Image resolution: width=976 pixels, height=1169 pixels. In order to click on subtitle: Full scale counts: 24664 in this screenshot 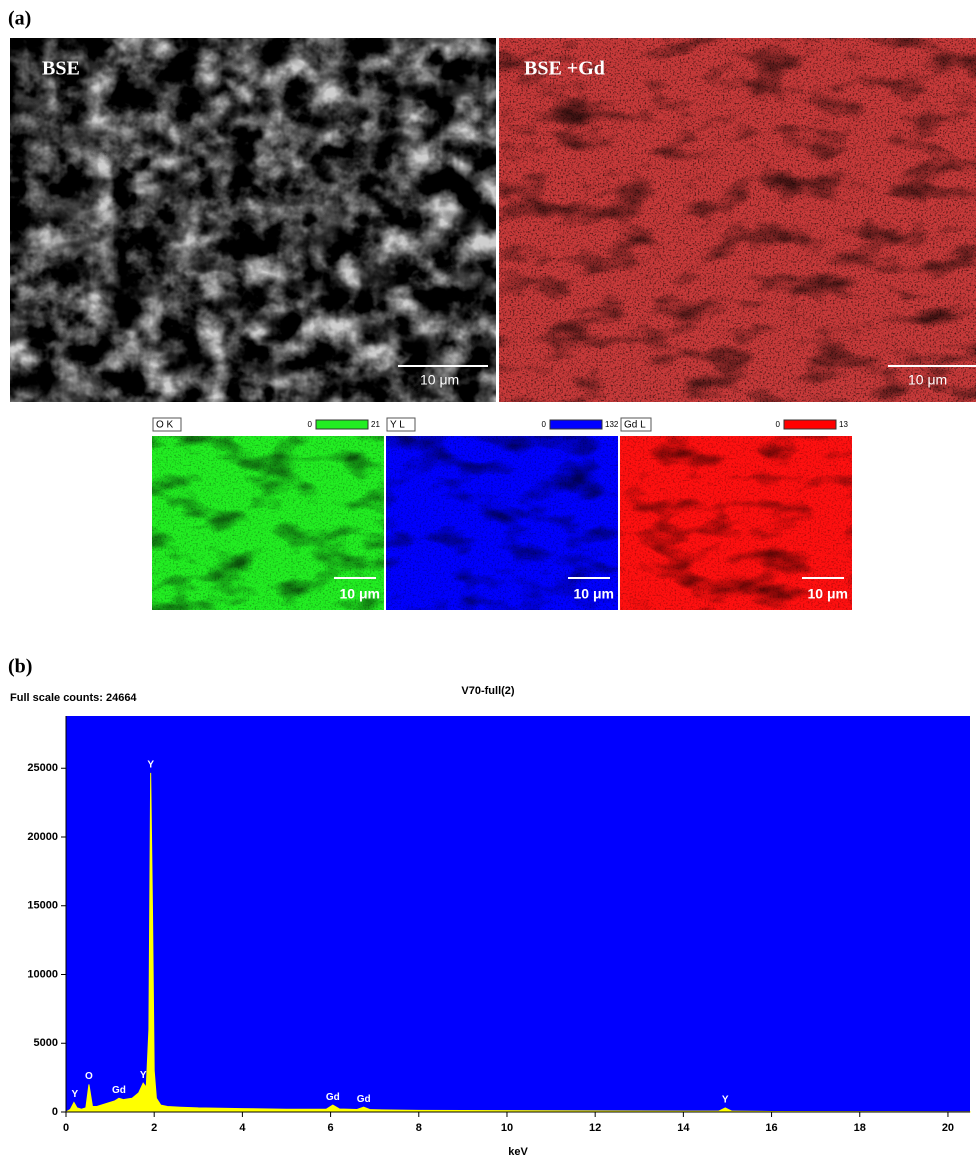, I will do `click(73, 698)`.